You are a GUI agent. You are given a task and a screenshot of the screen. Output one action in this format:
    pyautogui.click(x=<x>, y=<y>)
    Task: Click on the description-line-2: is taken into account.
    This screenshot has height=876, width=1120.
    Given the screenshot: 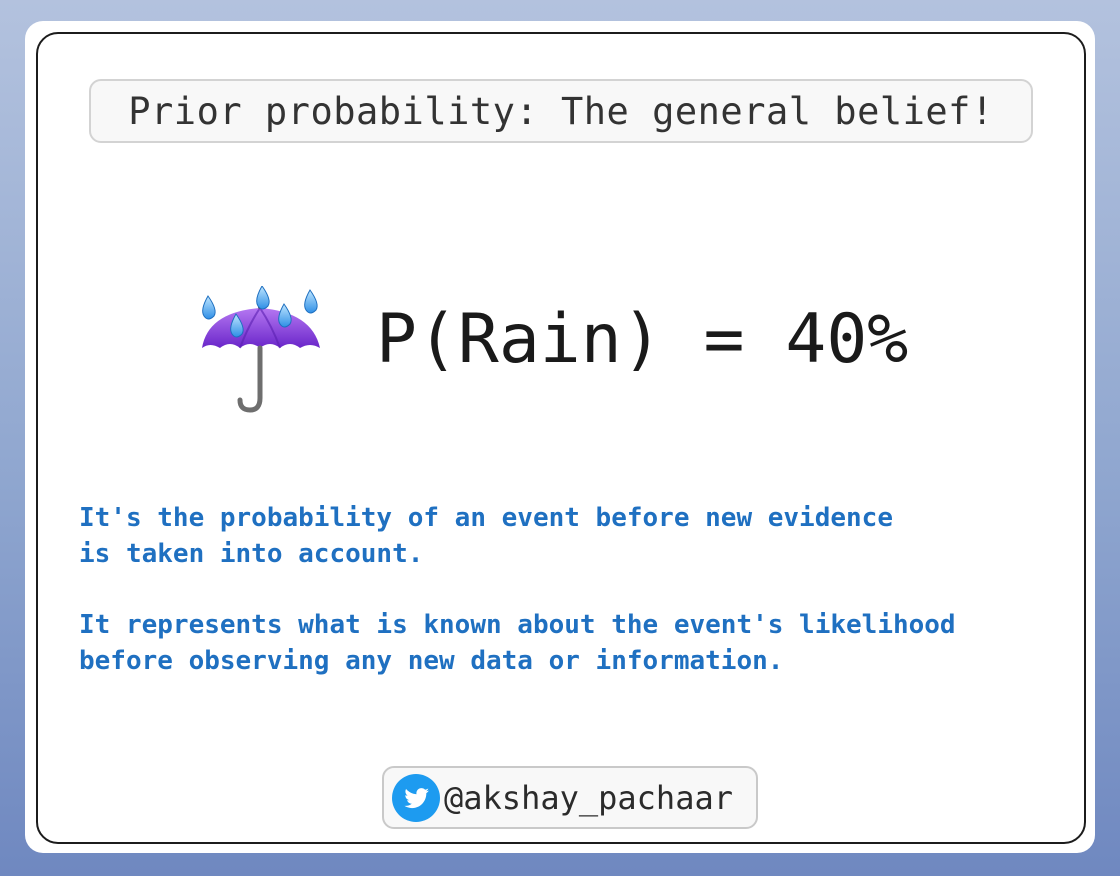 What is the action you would take?
    pyautogui.click(x=251, y=554)
    